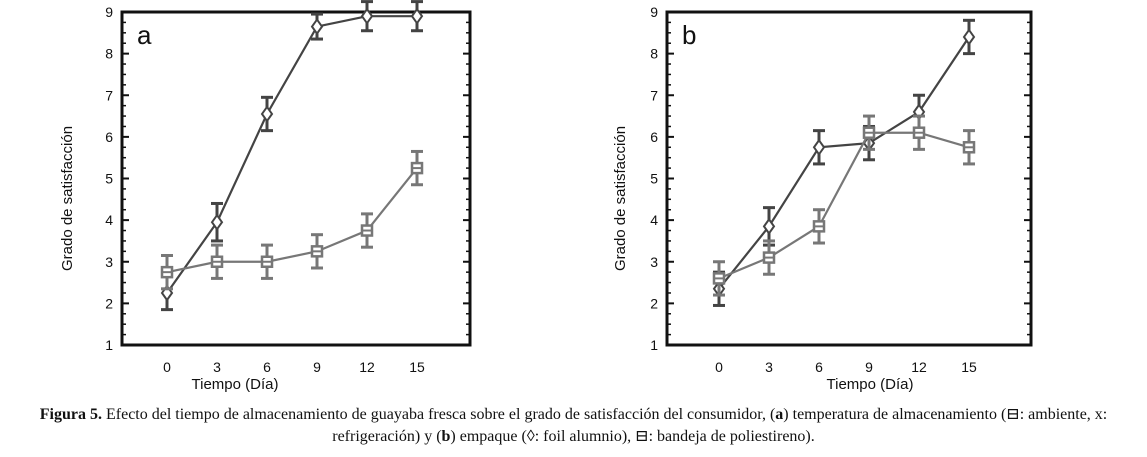  What do you see at coordinates (1013, 414) in the screenshot?
I see `caption-square-symbol-1: ⊟` at bounding box center [1013, 414].